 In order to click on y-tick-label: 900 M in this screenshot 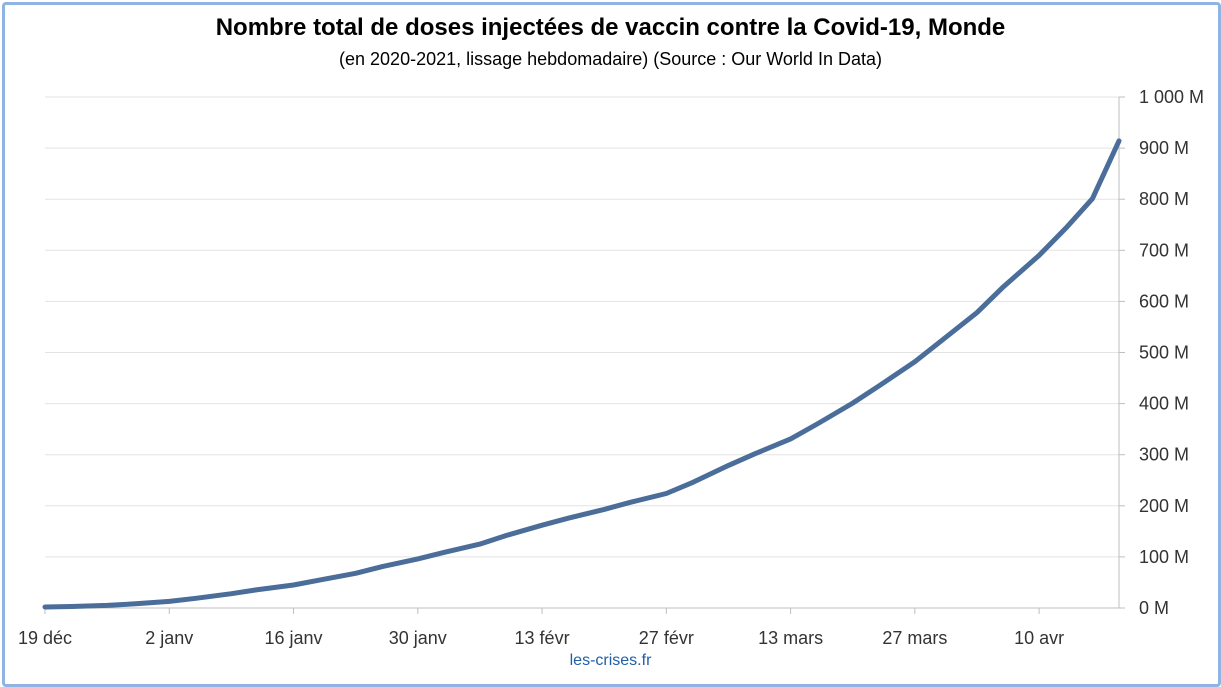, I will do `click(1164, 148)`.